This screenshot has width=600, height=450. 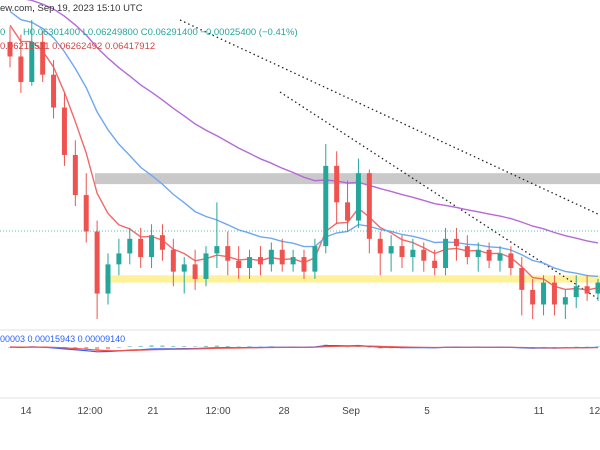 What do you see at coordinates (594, 411) in the screenshot?
I see `x-tick-label: 12:` at bounding box center [594, 411].